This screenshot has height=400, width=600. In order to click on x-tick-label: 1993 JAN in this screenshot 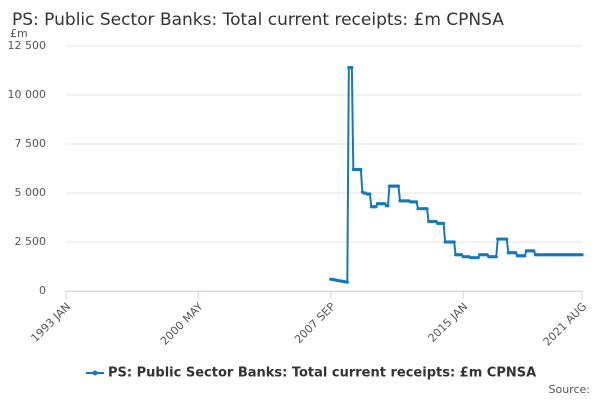, I will do `click(50, 322)`.